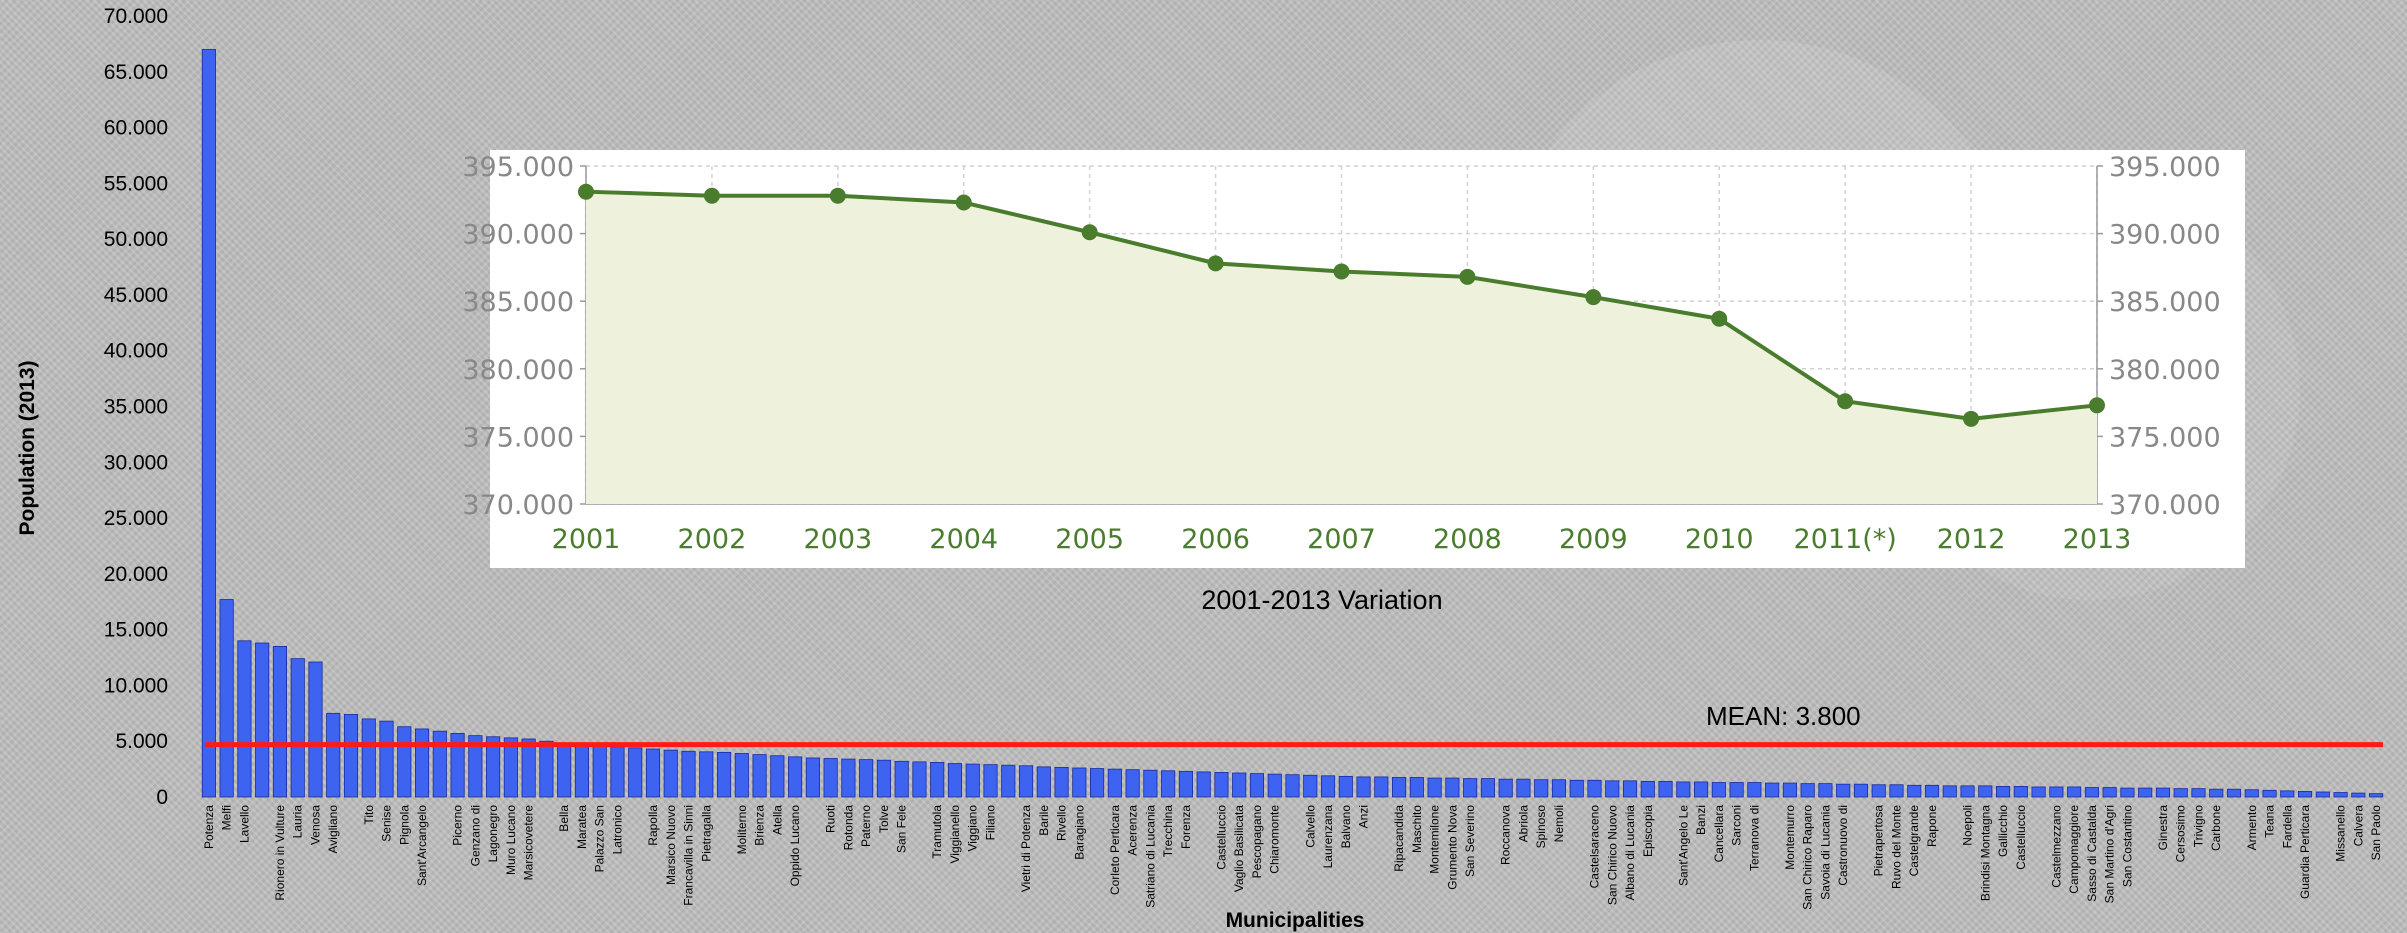 Image resolution: width=2407 pixels, height=933 pixels. What do you see at coordinates (955, 834) in the screenshot?
I see `x-tick-label: Viggianello` at bounding box center [955, 834].